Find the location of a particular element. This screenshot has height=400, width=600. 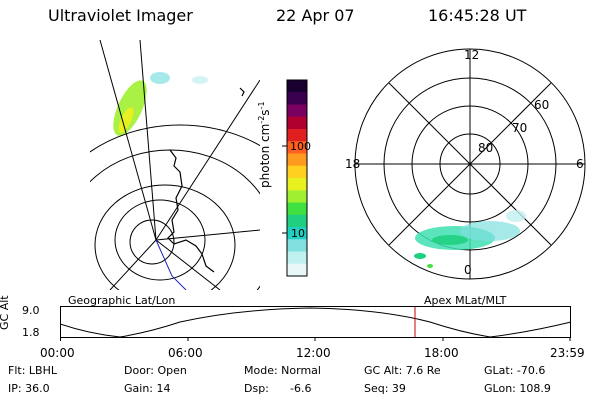

apex-label: Apex MLat/MLT is located at coordinates (465, 300).